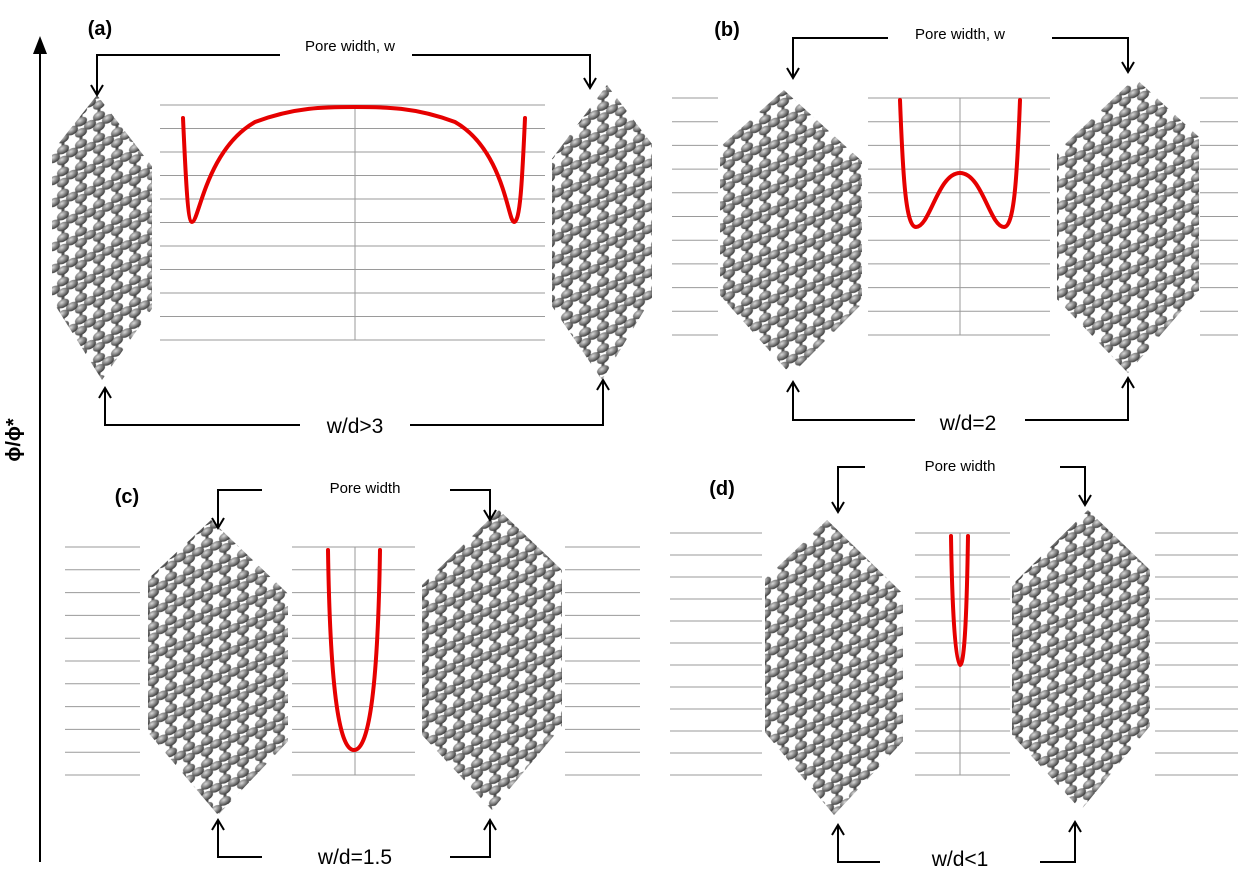 The height and width of the screenshot is (874, 1238). What do you see at coordinates (127, 497) in the screenshot?
I see `panel-label: (c)` at bounding box center [127, 497].